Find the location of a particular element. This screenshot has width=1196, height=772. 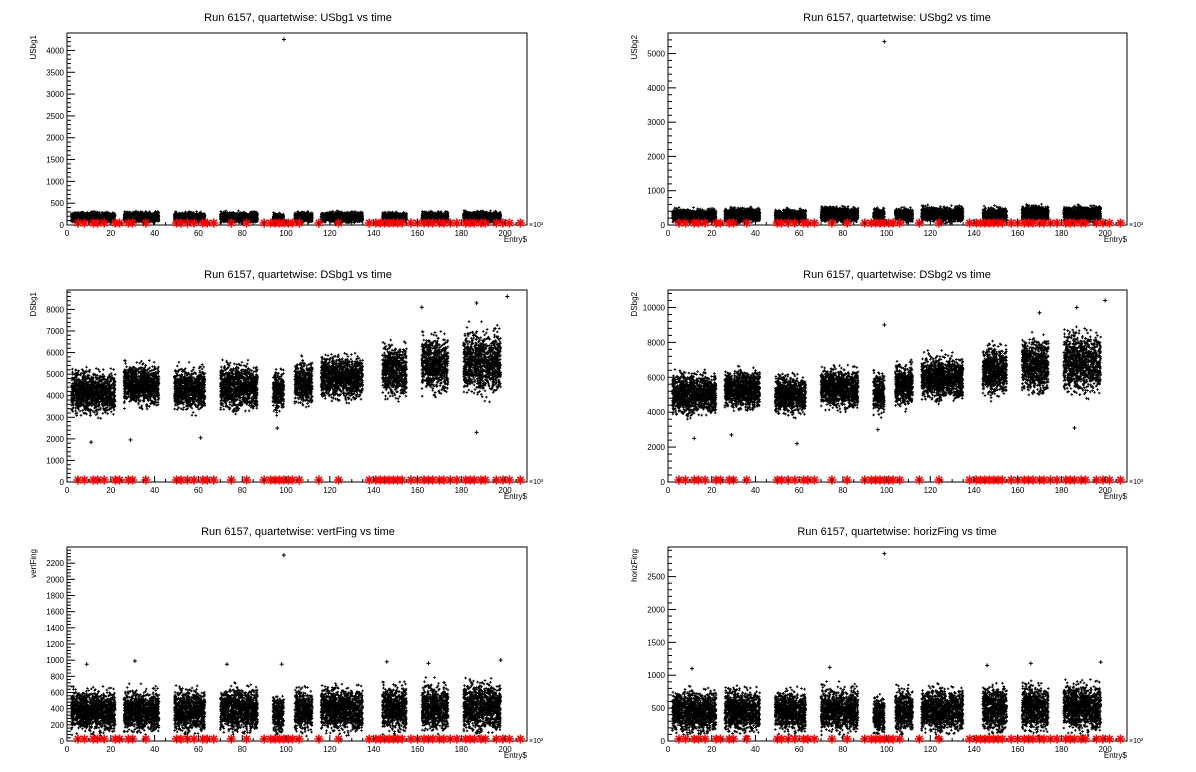

y-axis-label: USbg1 is located at coordinates (33, 46).